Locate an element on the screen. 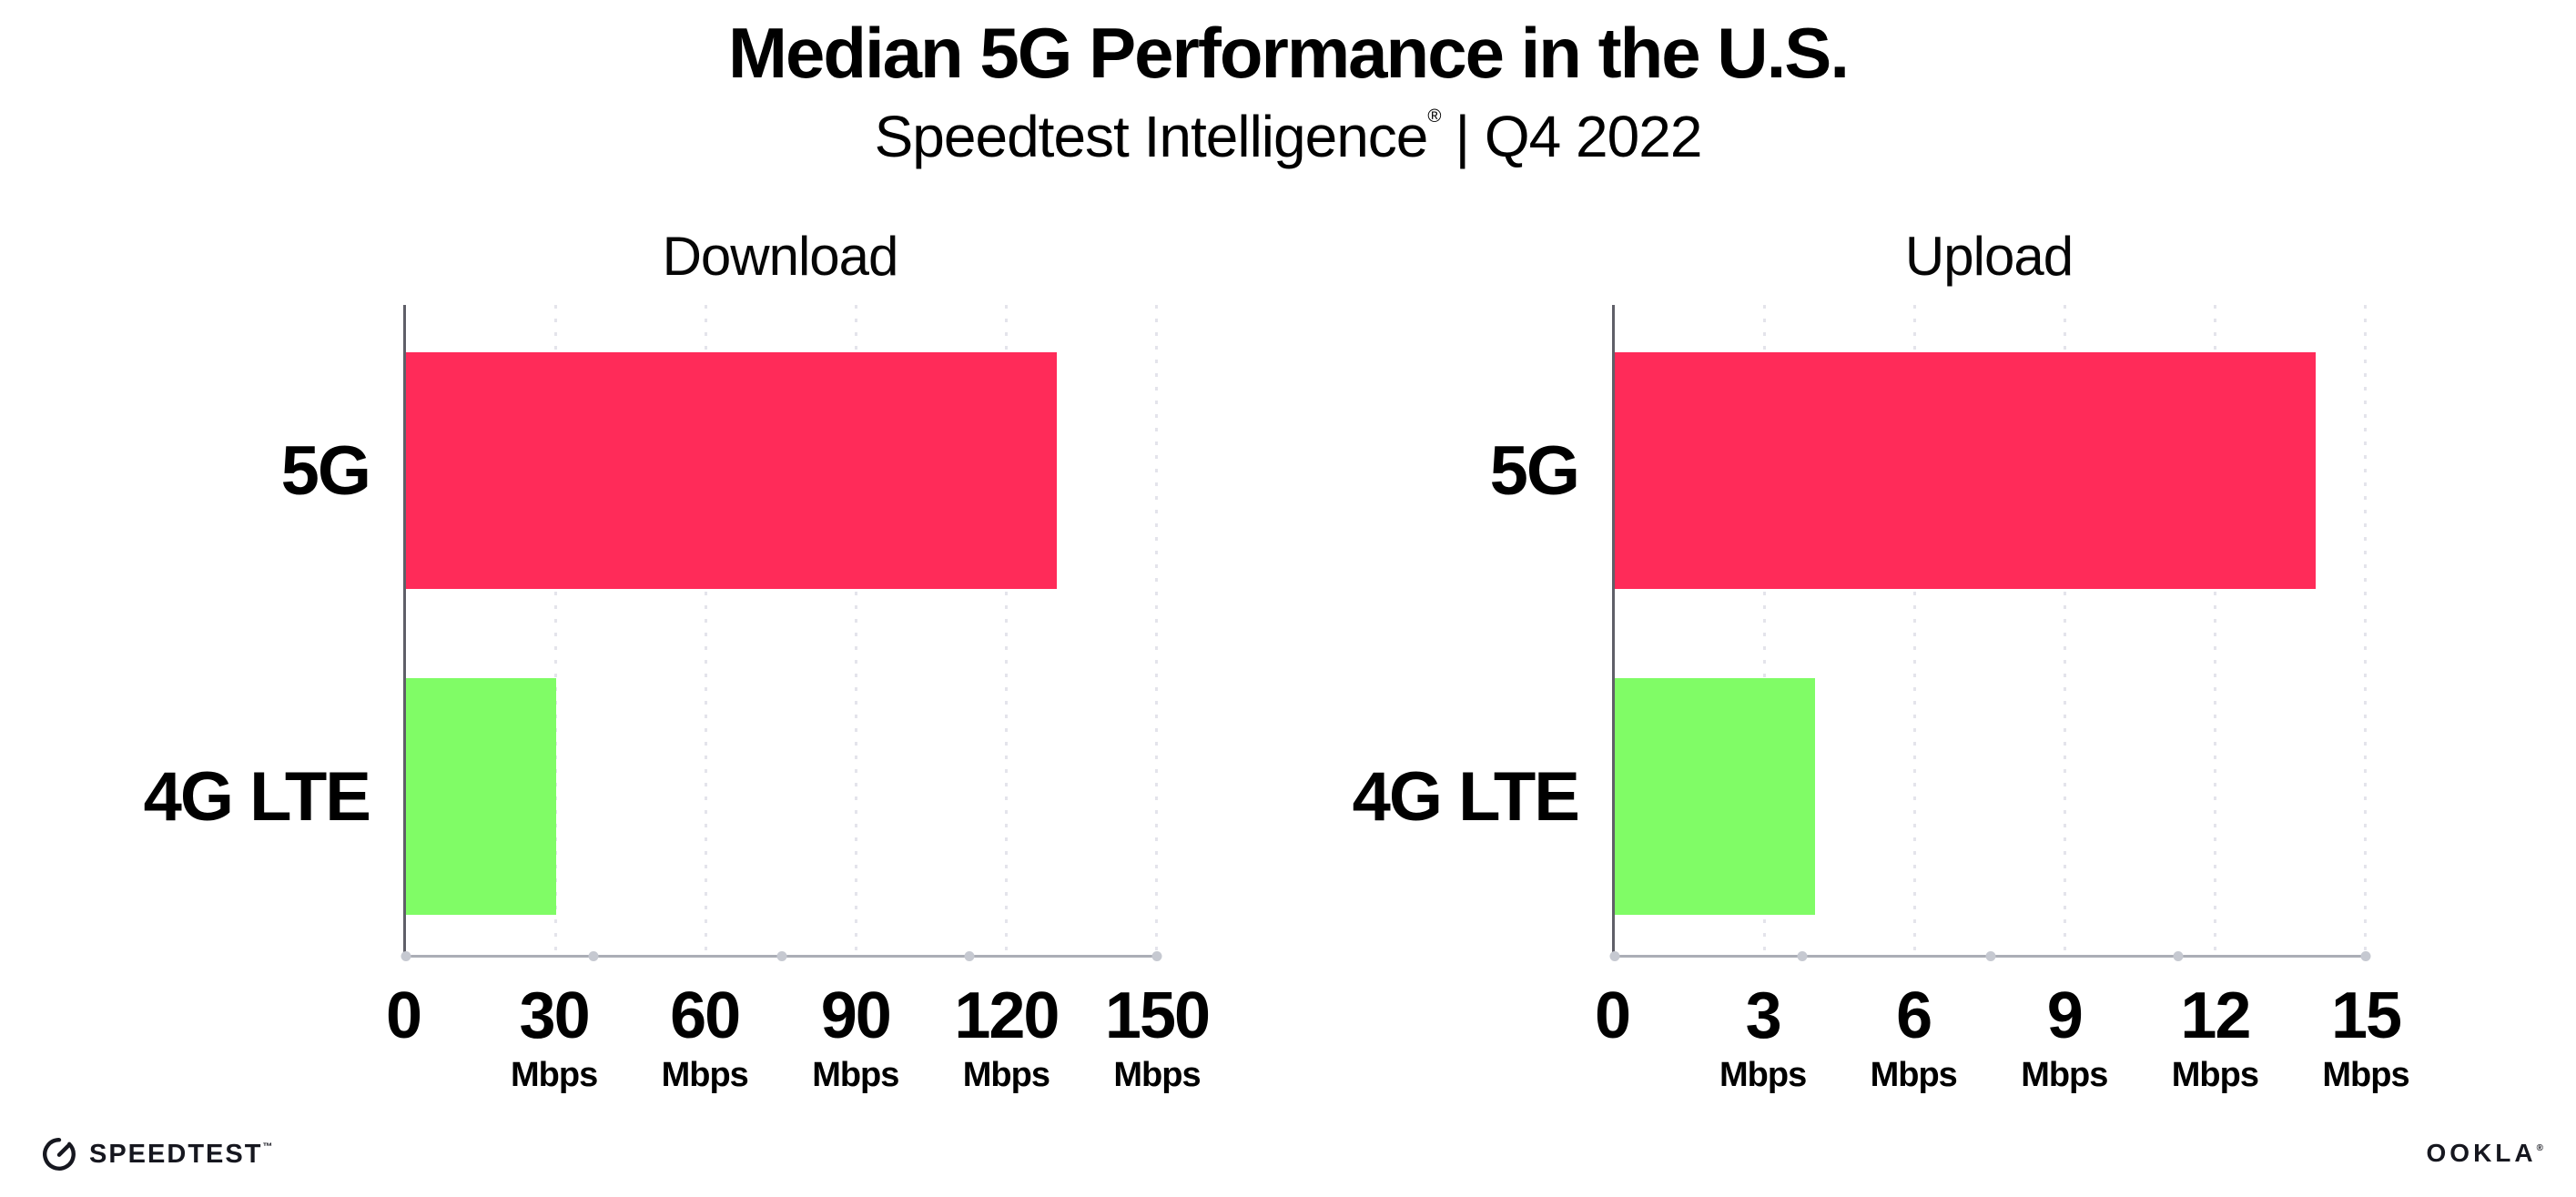  x-tick-9: 9 Mbps is located at coordinates (2064, 1037).